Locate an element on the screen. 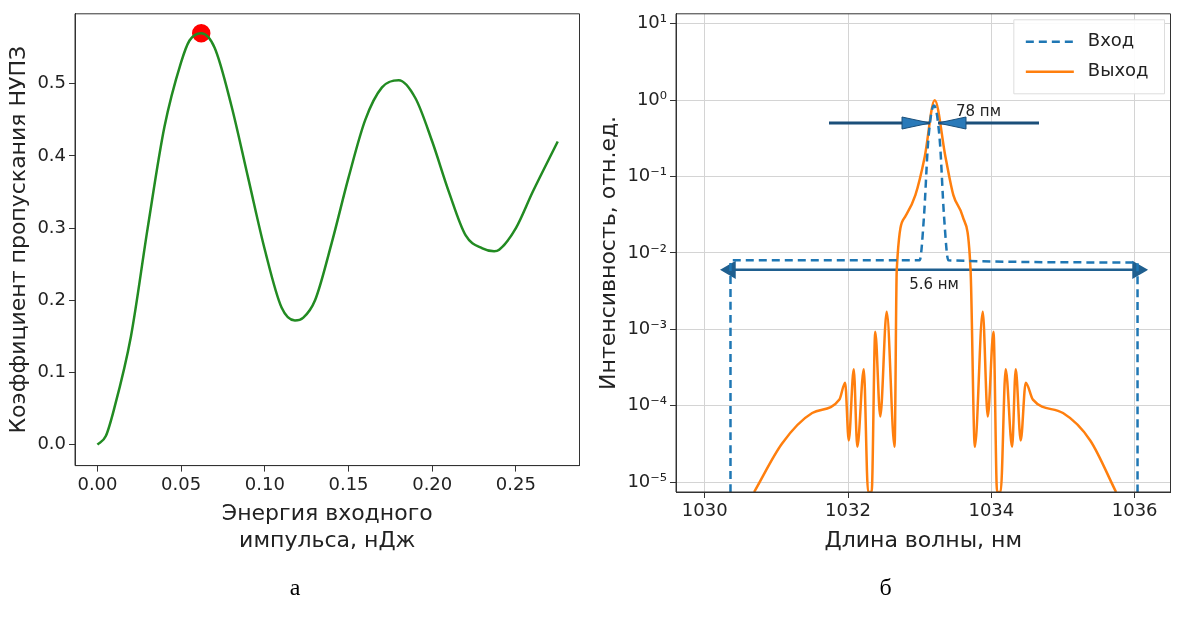  x-tick-label: 1036 is located at coordinates (1134, 510).